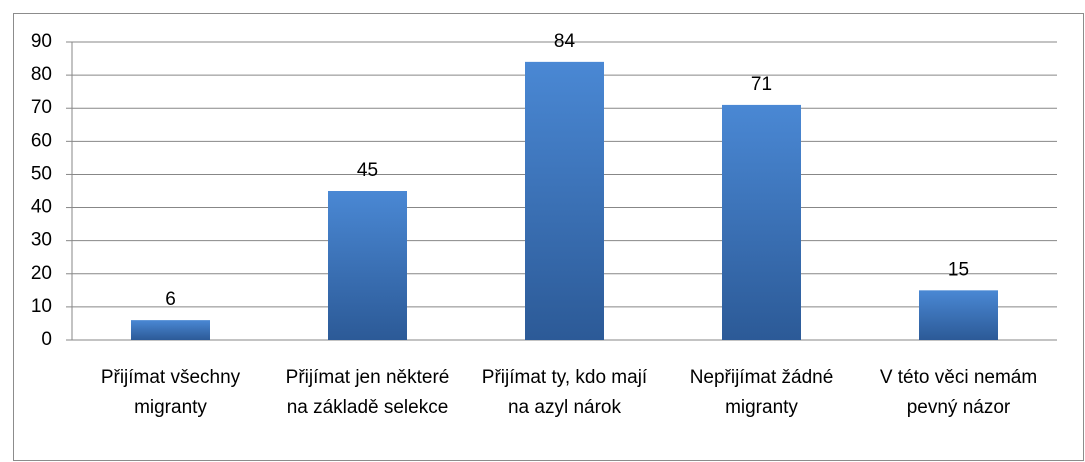 The height and width of the screenshot is (462, 1085). What do you see at coordinates (41, 41) in the screenshot?
I see `y-tick-label: 90` at bounding box center [41, 41].